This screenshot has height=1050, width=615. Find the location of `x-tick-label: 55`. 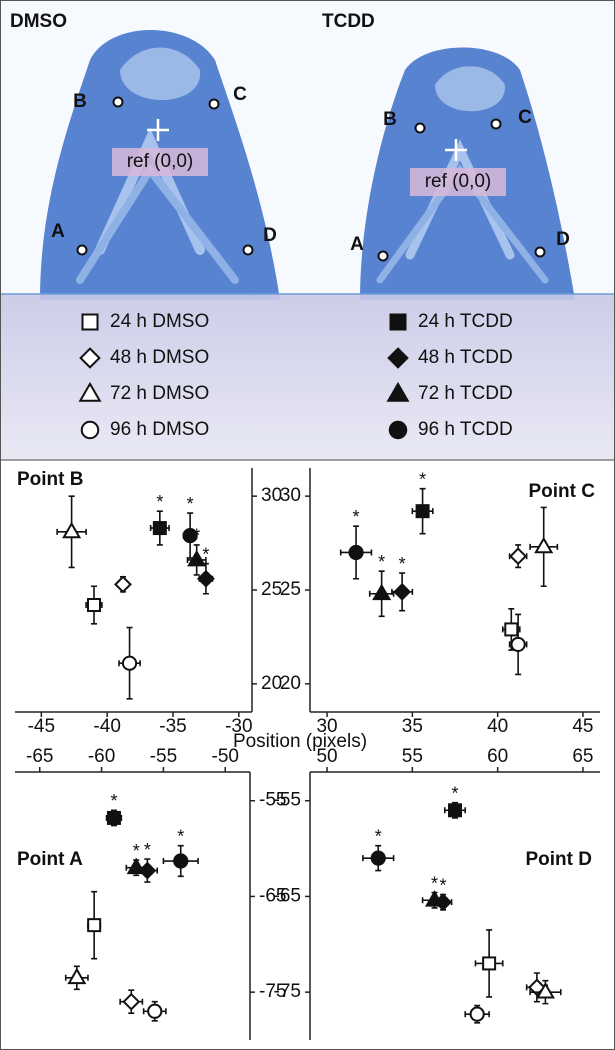

x-tick-label: 55 is located at coordinates (412, 756).